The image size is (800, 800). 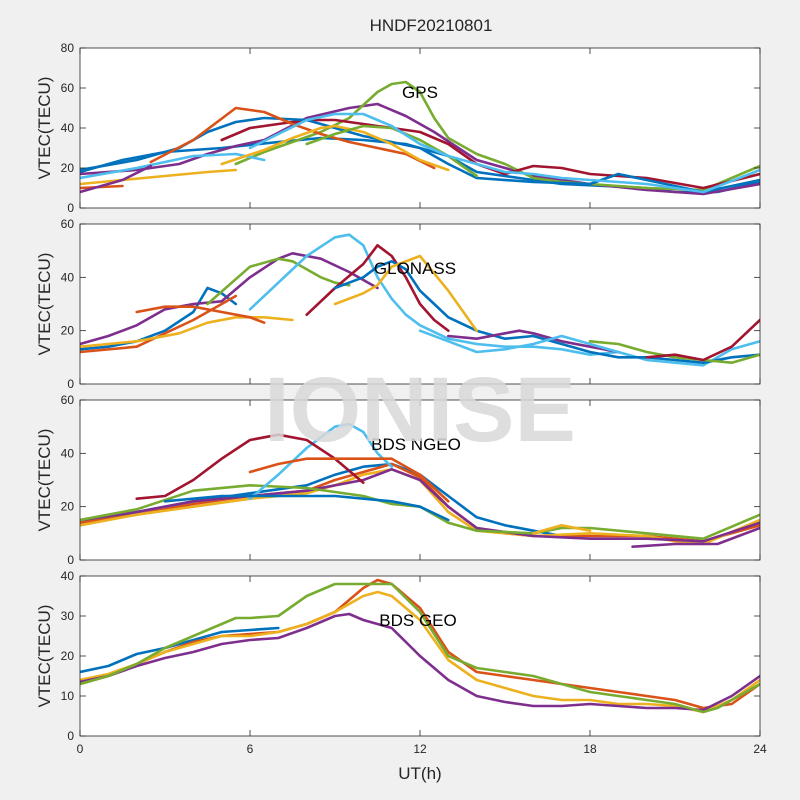 What do you see at coordinates (590, 749) in the screenshot?
I see `x-tick-label: 18` at bounding box center [590, 749].